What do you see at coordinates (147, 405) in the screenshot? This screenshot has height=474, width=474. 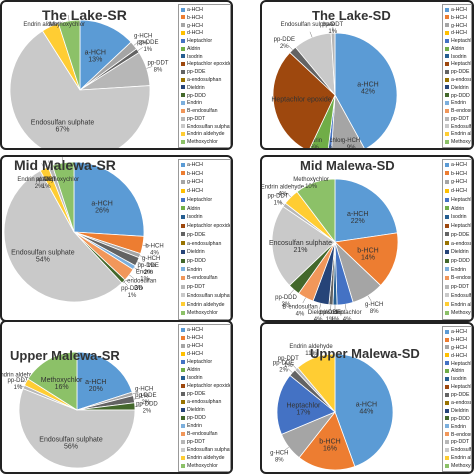 I see `slice-label-name: pp-DDD` at bounding box center [147, 405].